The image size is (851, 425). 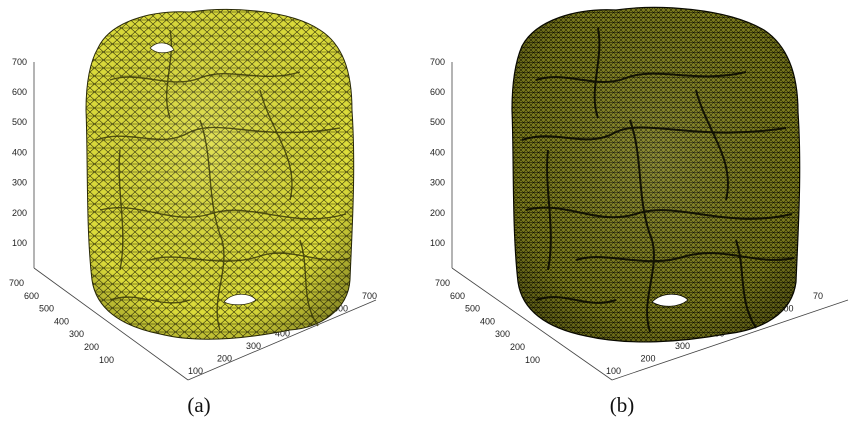 I want to click on x-tick-label: 700, so click(x=369, y=296).